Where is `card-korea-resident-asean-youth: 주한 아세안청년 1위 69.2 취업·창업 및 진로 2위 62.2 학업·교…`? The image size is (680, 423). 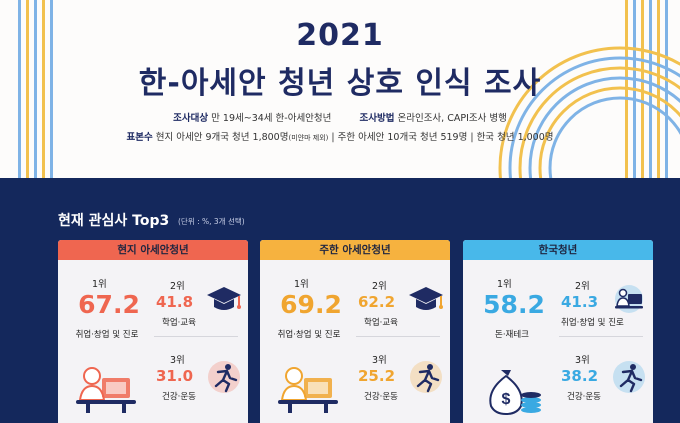 card-korea-resident-asean-youth: 주한 아세안청년 1위 69.2 취업·창업 및 진로 2위 62.2 학업·교… is located at coordinates (355, 331).